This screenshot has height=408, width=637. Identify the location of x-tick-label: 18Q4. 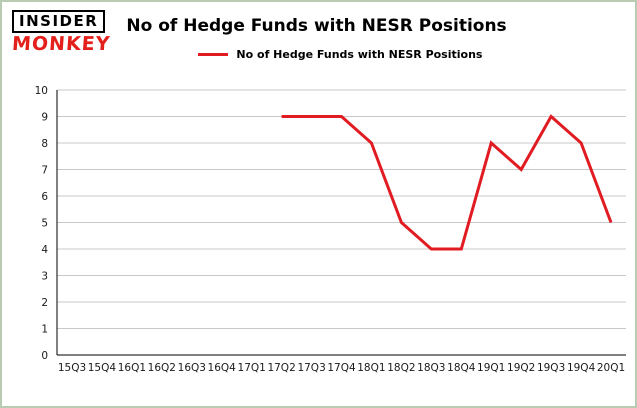
(461, 368).